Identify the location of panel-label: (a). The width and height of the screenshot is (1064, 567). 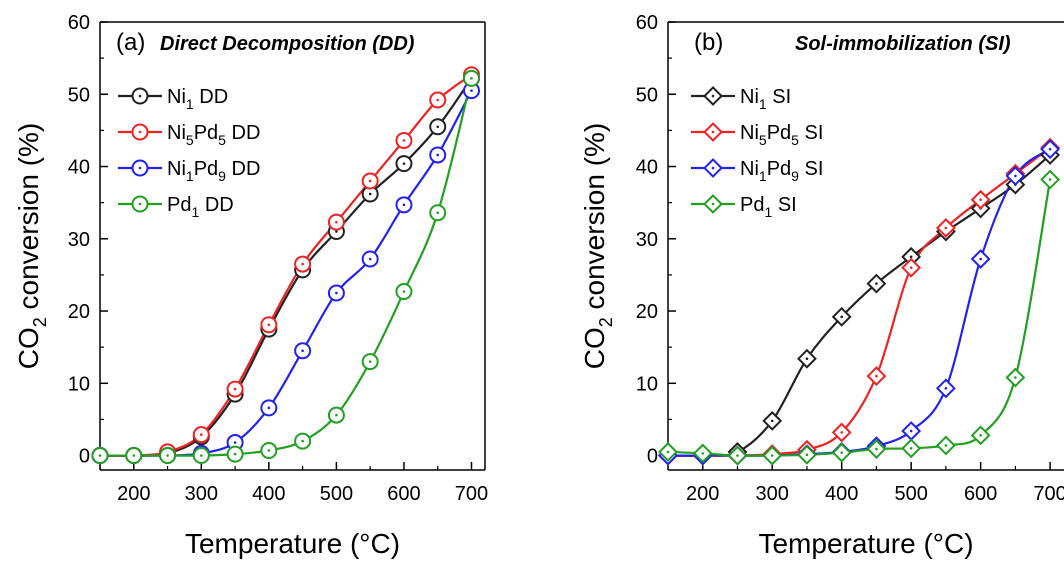
(130, 42).